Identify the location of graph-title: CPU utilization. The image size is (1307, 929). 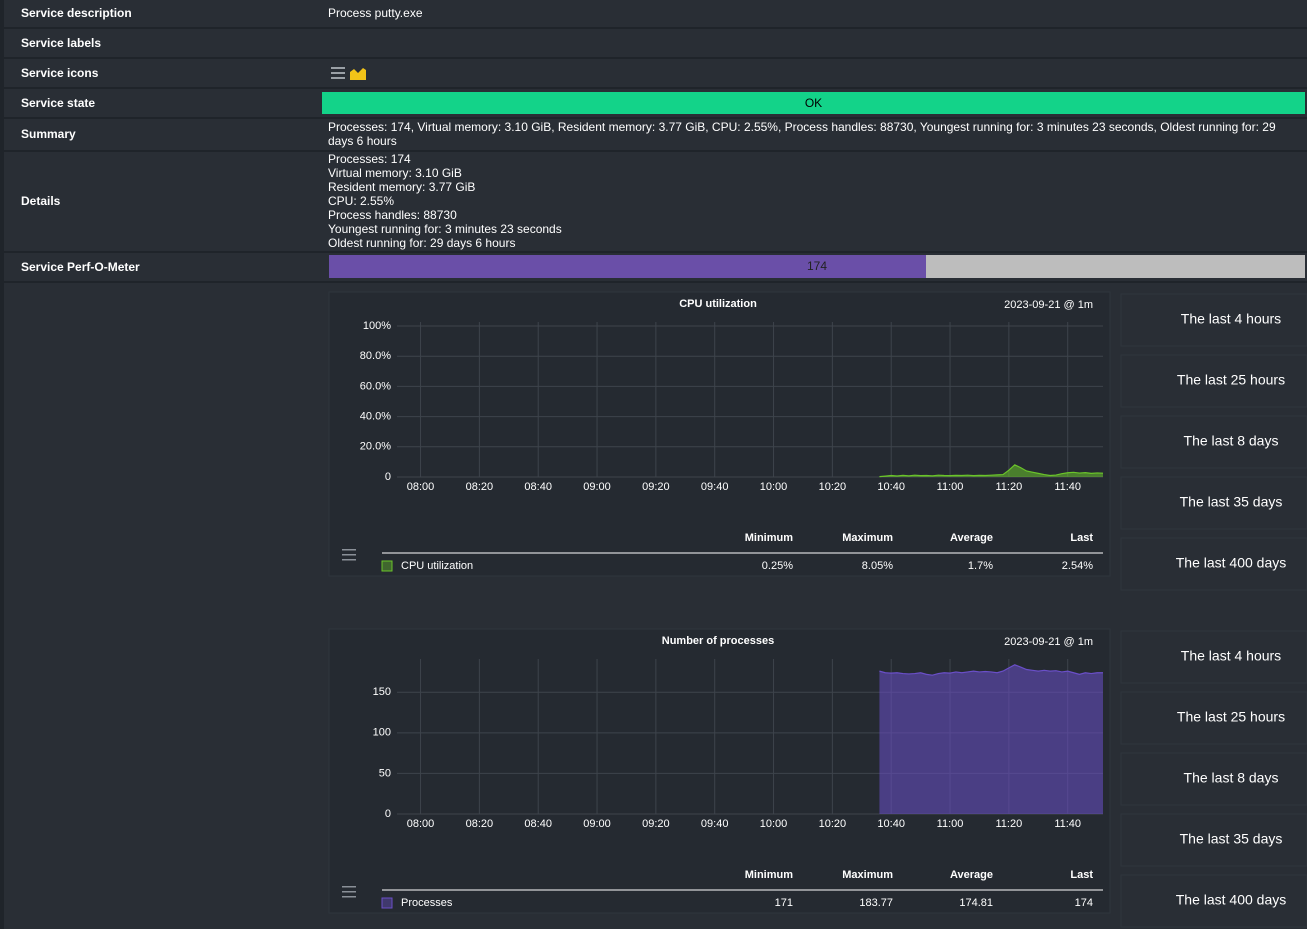
(718, 304).